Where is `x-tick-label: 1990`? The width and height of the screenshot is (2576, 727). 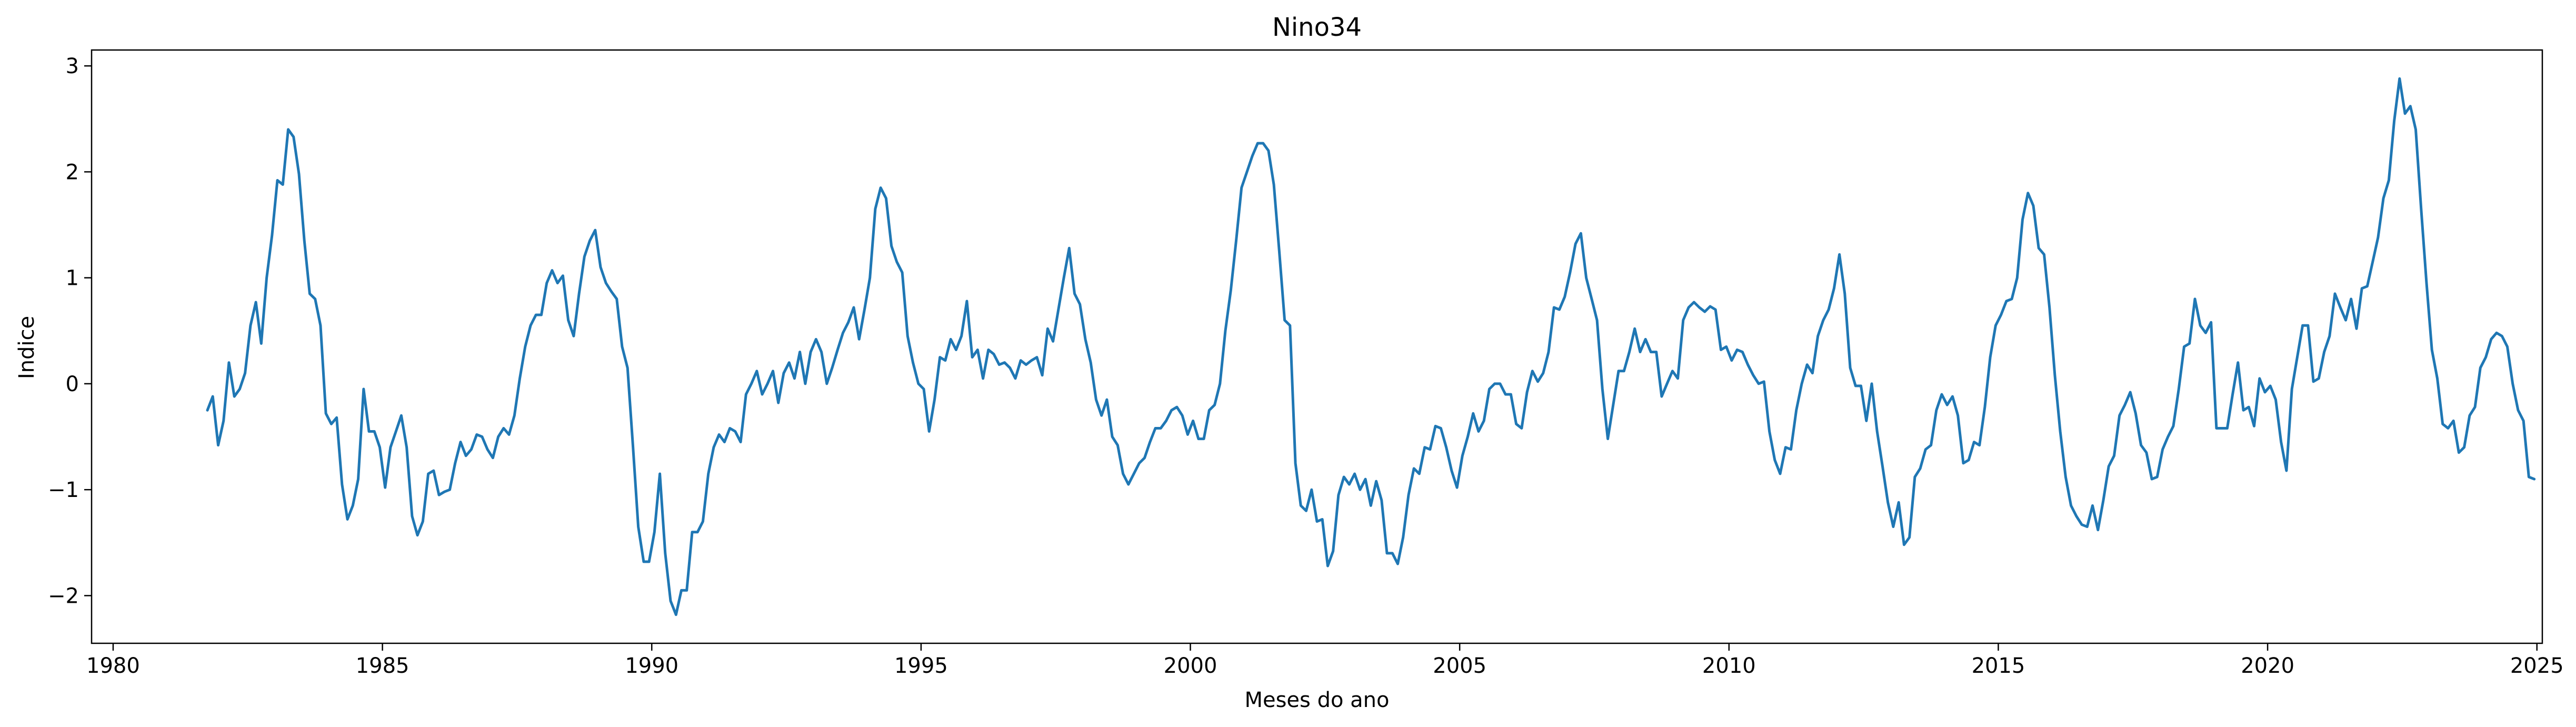 x-tick-label: 1990 is located at coordinates (652, 666).